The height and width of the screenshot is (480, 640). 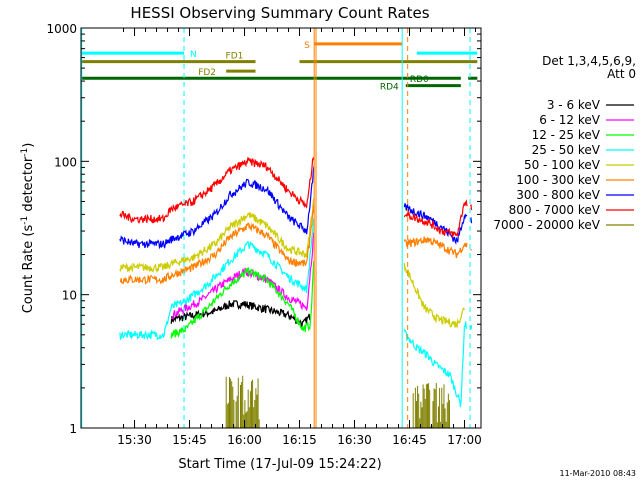 I want to click on legend-label-6: 300 - 800 keV, so click(x=558, y=195).